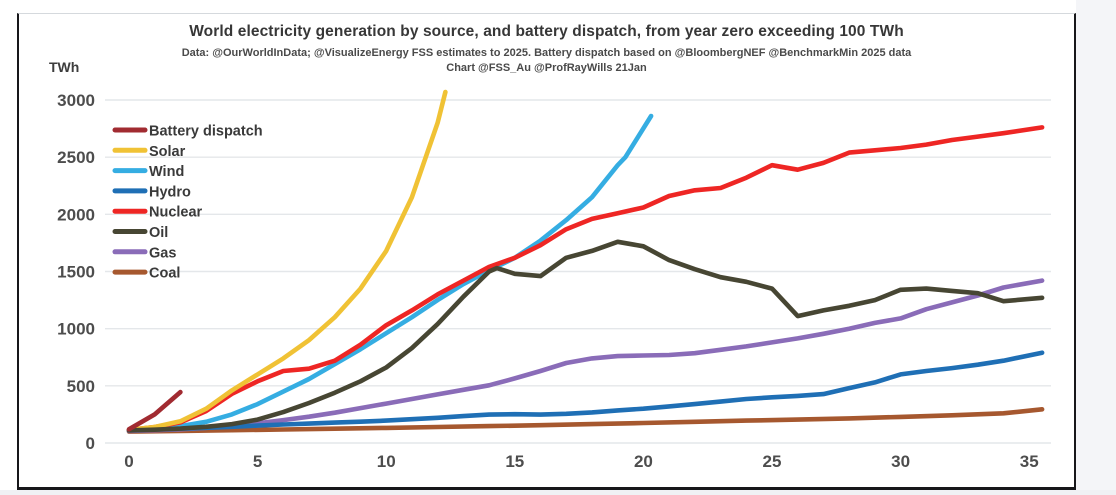 This screenshot has height=495, width=1116. What do you see at coordinates (772, 461) in the screenshot?
I see `x-axis-tick-label: 25` at bounding box center [772, 461].